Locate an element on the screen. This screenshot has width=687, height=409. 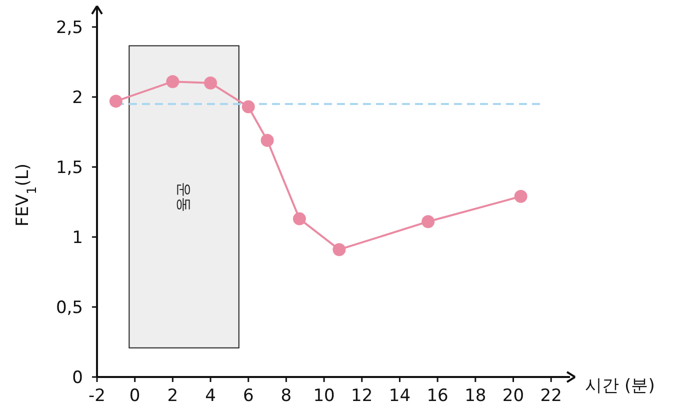
x-tick-label: -2 is located at coordinates (97, 396).